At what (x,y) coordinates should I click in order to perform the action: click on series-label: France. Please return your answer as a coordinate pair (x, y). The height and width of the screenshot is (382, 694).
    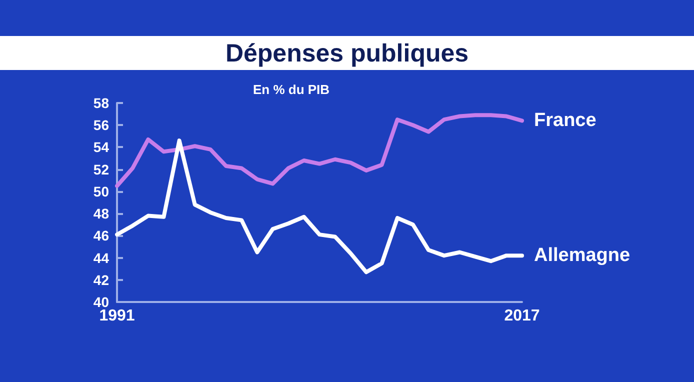
    Looking at the image, I should click on (565, 121).